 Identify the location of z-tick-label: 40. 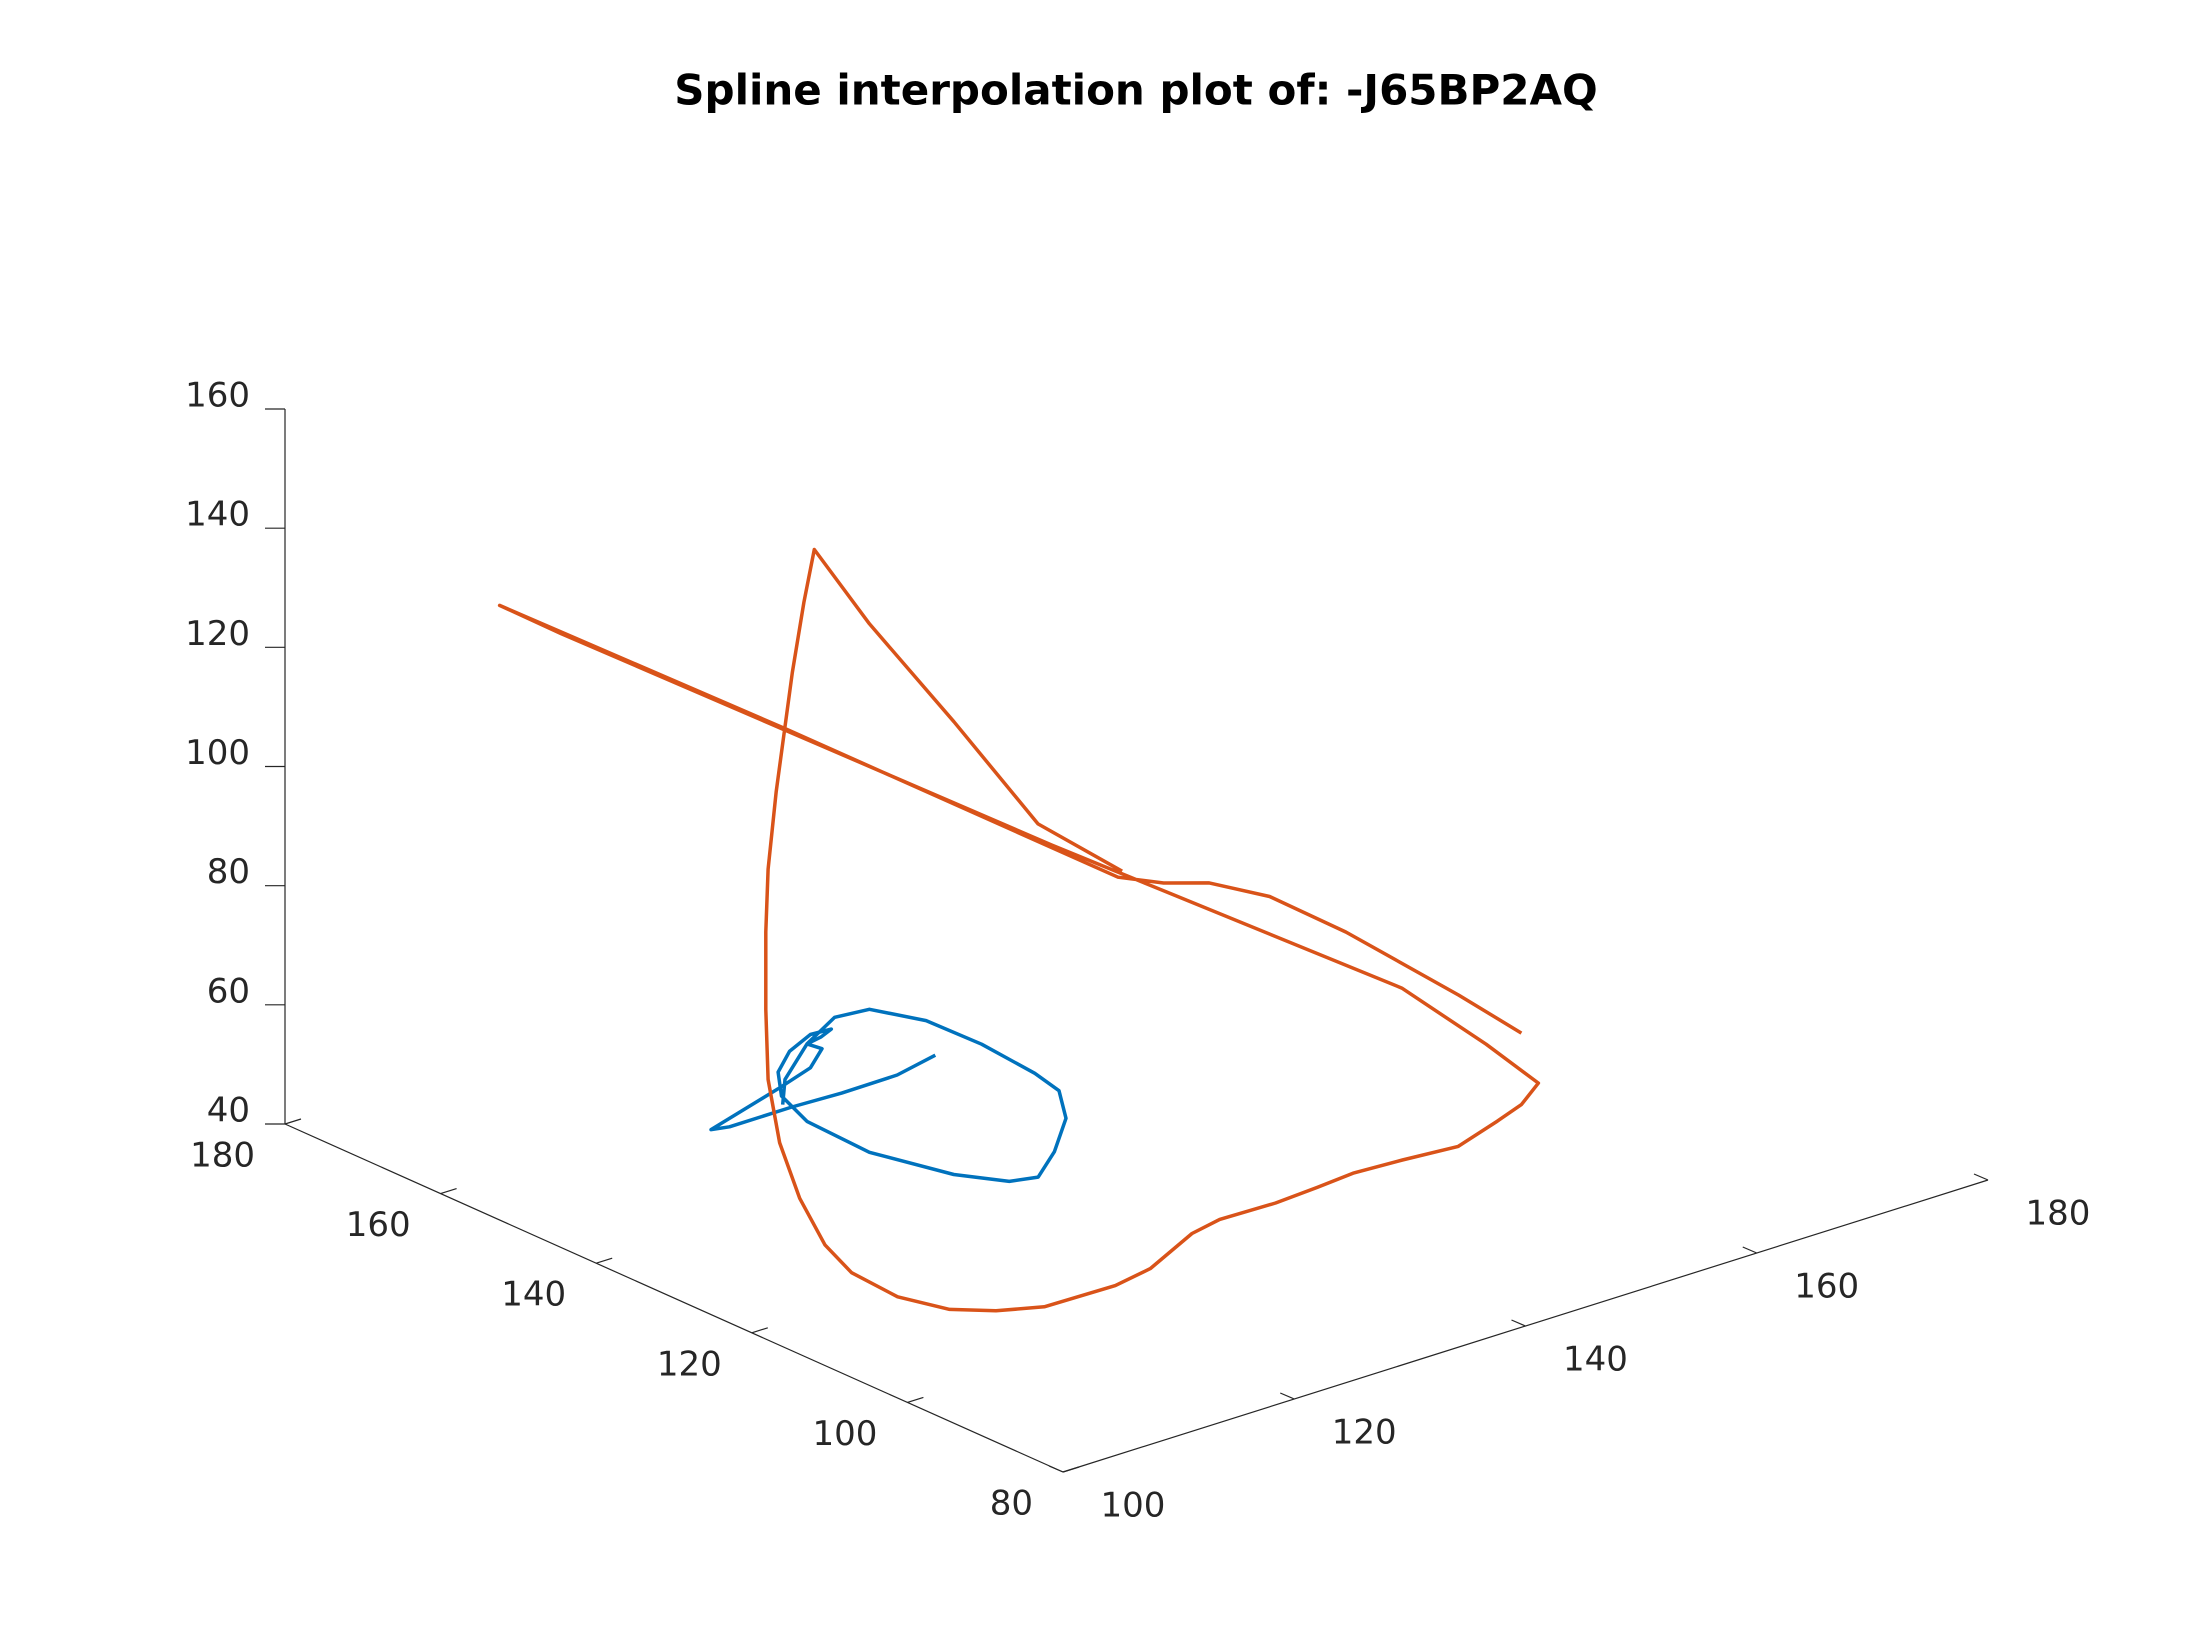
(228, 1111).